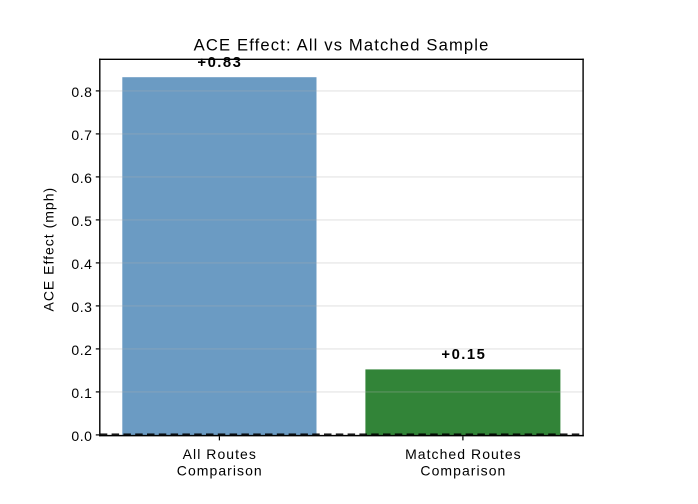 This screenshot has width=698, height=504. I want to click on svg-text: 0.6, so click(81, 178).